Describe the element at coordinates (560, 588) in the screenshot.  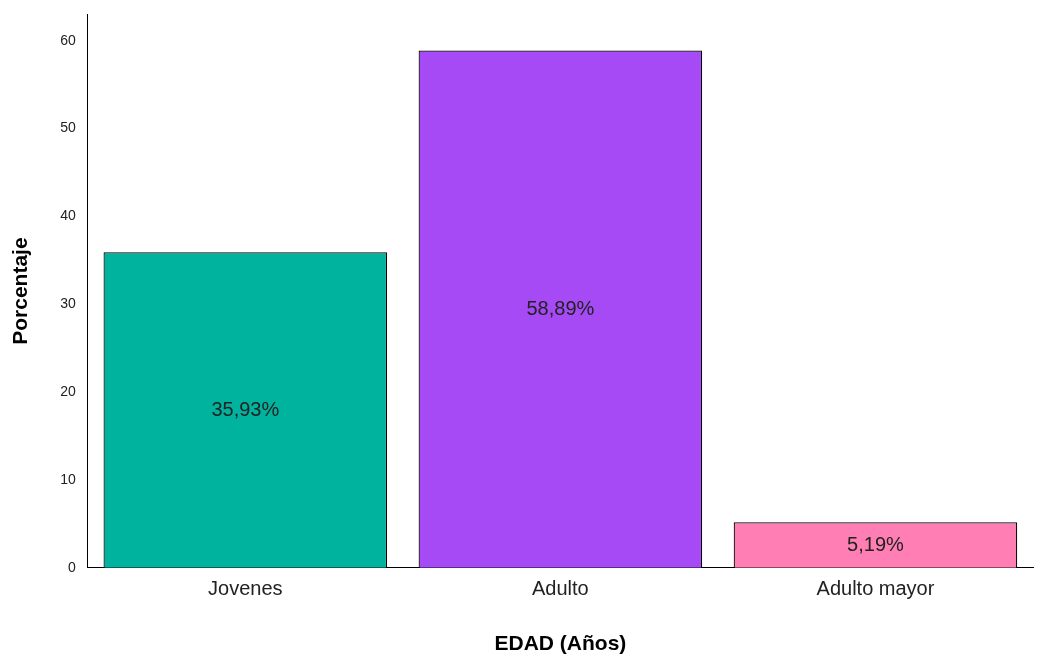
I see `x-tick-label: Adulto` at that location.